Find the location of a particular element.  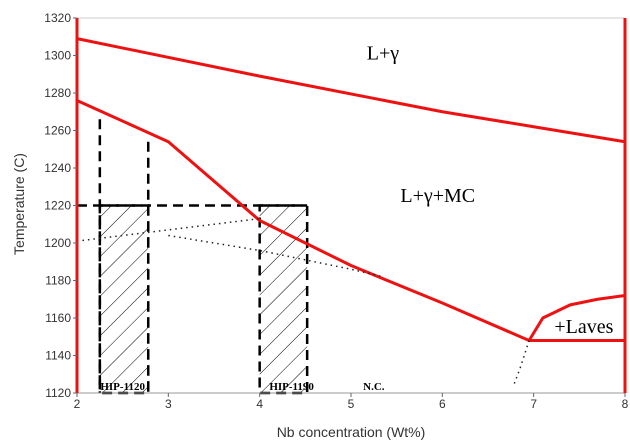

region-label-1: L+γ is located at coordinates (383, 53).